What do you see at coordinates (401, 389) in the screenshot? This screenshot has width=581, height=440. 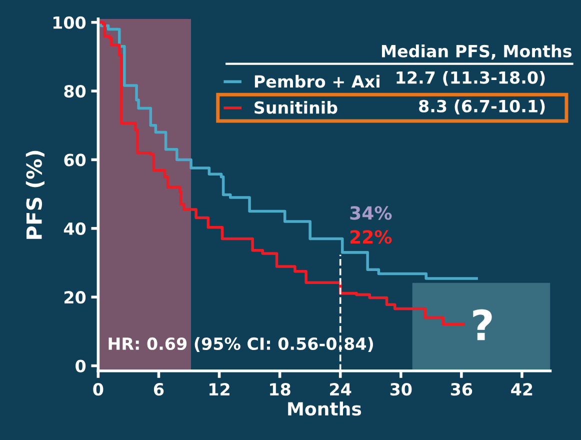 I see `x-tick-label: 30` at bounding box center [401, 389].